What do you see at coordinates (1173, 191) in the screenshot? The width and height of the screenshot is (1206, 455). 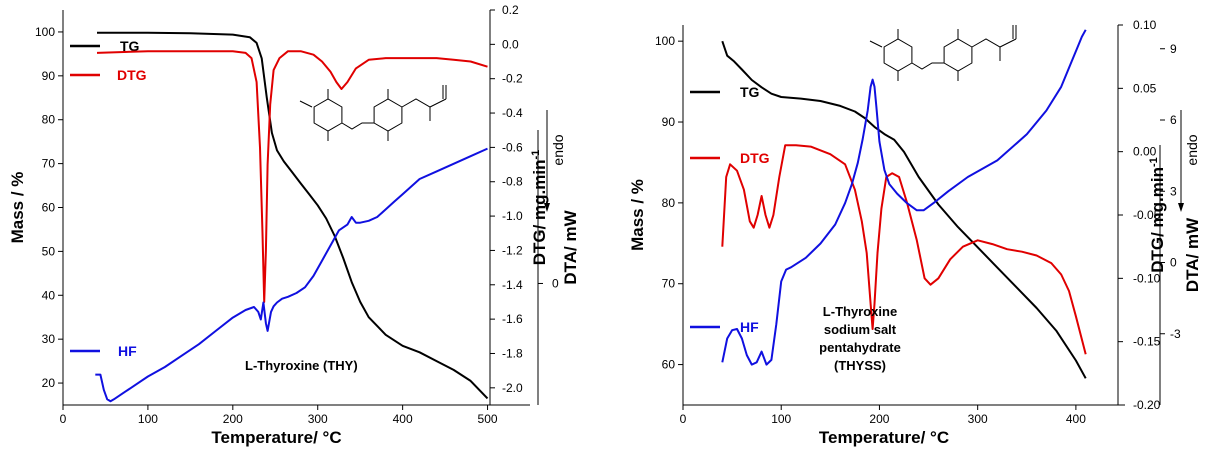 I see `y-dta-tick-label: 3` at bounding box center [1173, 191].